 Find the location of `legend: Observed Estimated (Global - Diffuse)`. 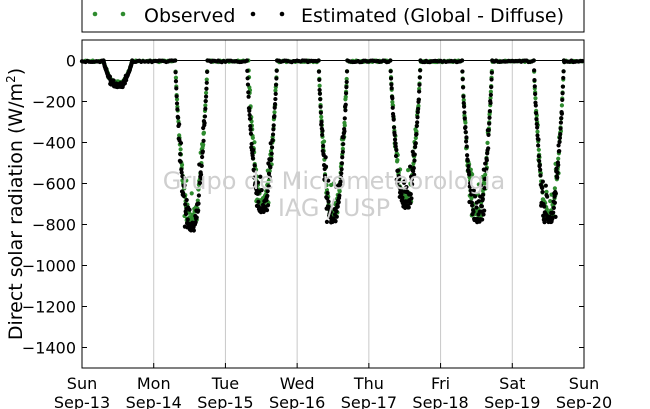

legend: Observed Estimated (Global - Diffuse) is located at coordinates (333, 16).